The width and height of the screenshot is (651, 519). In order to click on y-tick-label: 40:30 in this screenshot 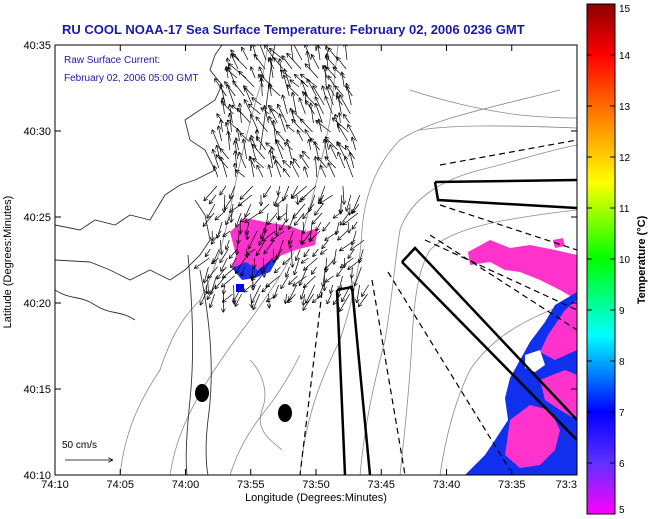, I will do `click(37, 132)`.